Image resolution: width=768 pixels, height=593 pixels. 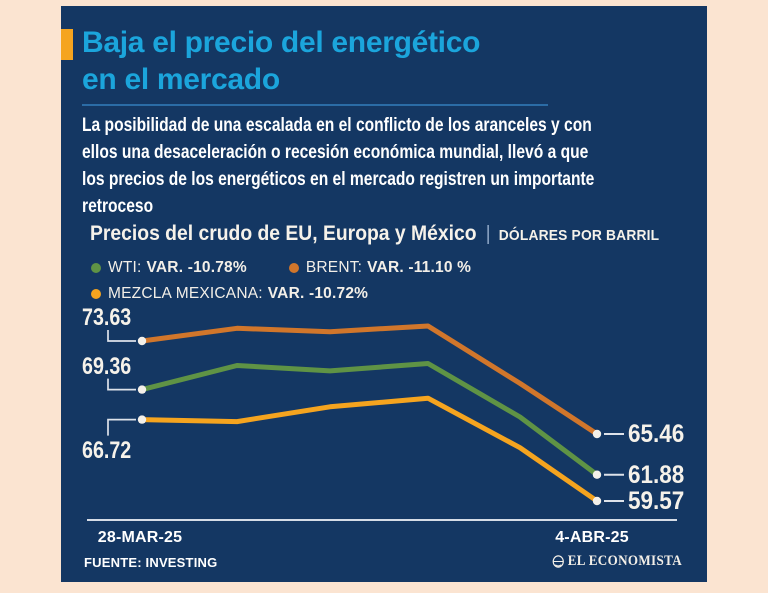 What do you see at coordinates (142, 389) in the screenshot?
I see `start-point-wti` at bounding box center [142, 389].